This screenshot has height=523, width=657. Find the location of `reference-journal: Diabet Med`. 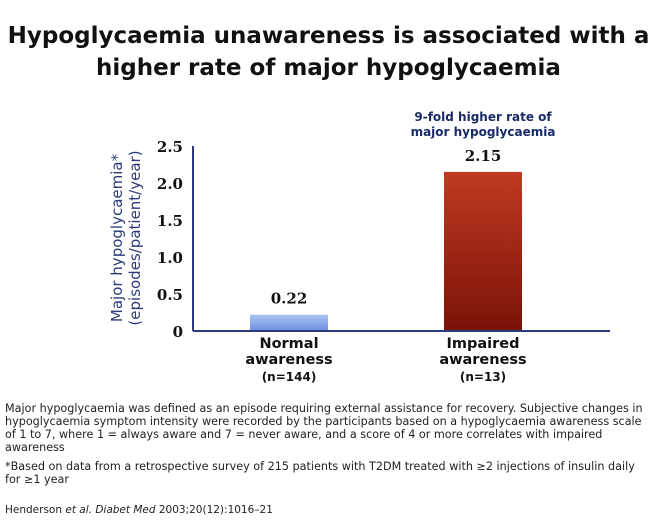

reference-journal: Diabet Med is located at coordinates (125, 510).